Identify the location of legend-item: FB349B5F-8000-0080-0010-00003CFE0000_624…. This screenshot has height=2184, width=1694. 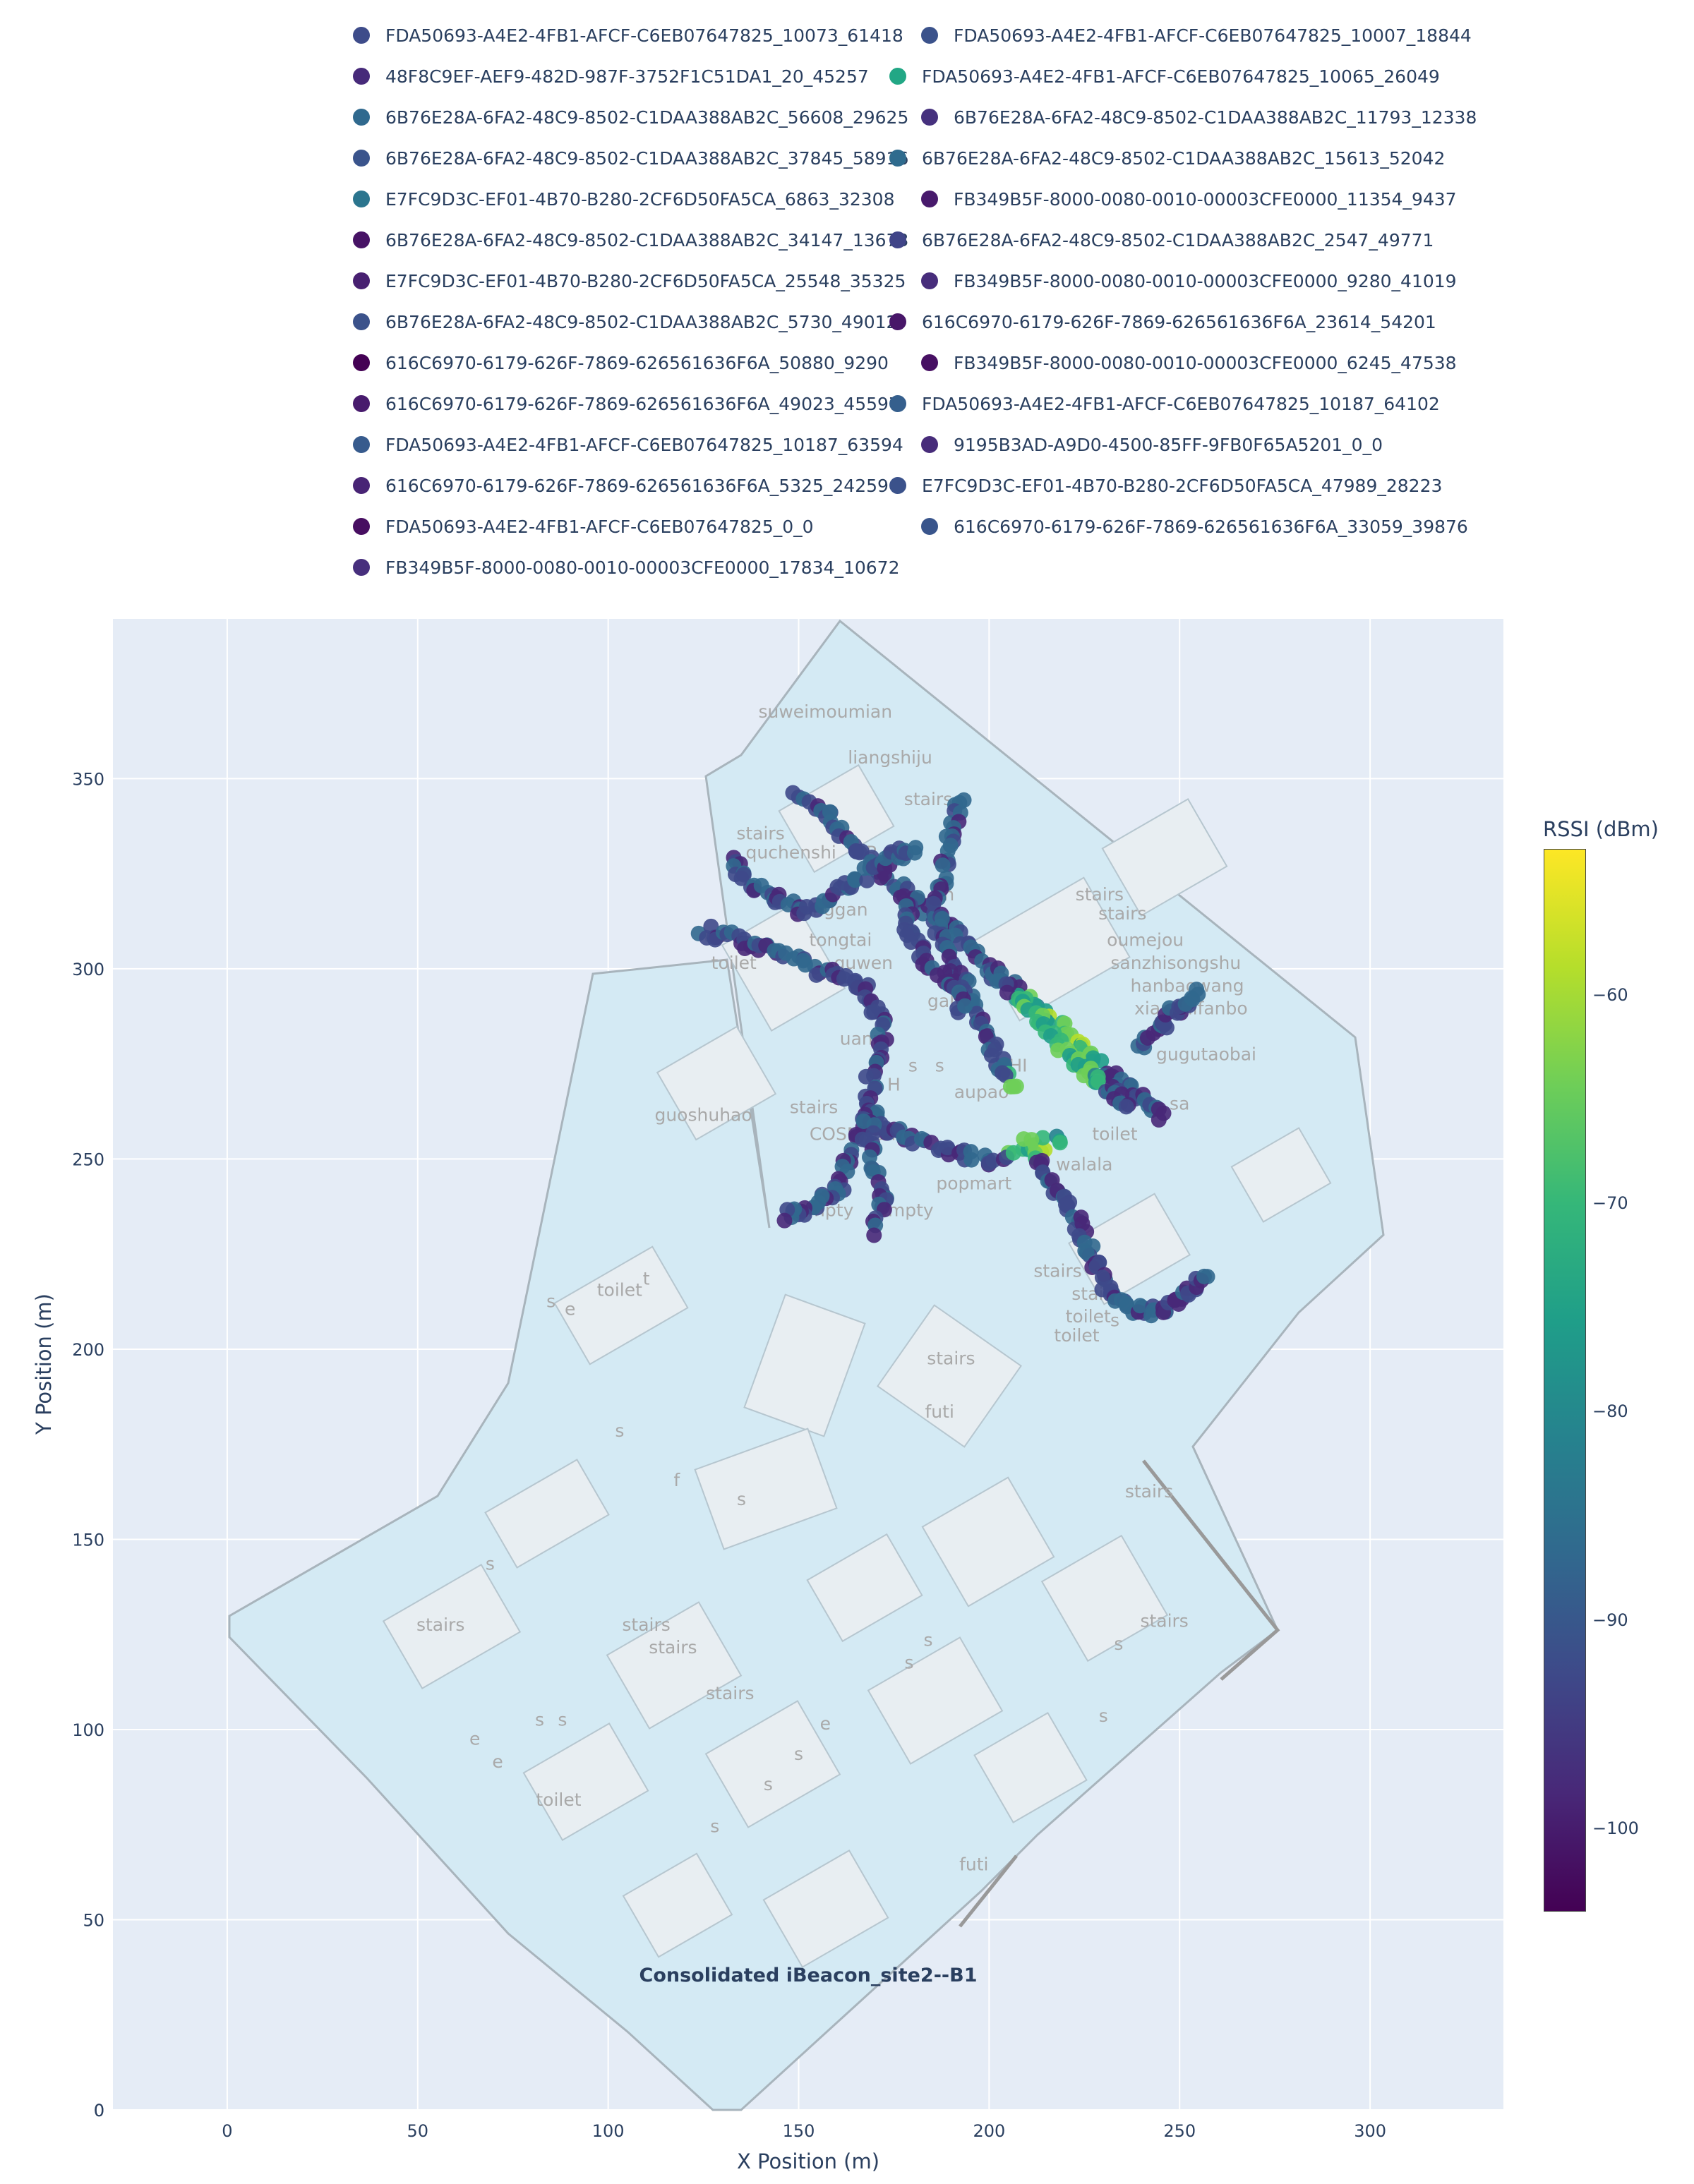
(1189, 363).